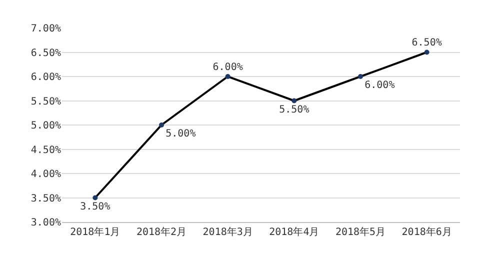 This screenshot has height=260, width=482. I want to click on y-tick-label: 3.50%, so click(45, 198).